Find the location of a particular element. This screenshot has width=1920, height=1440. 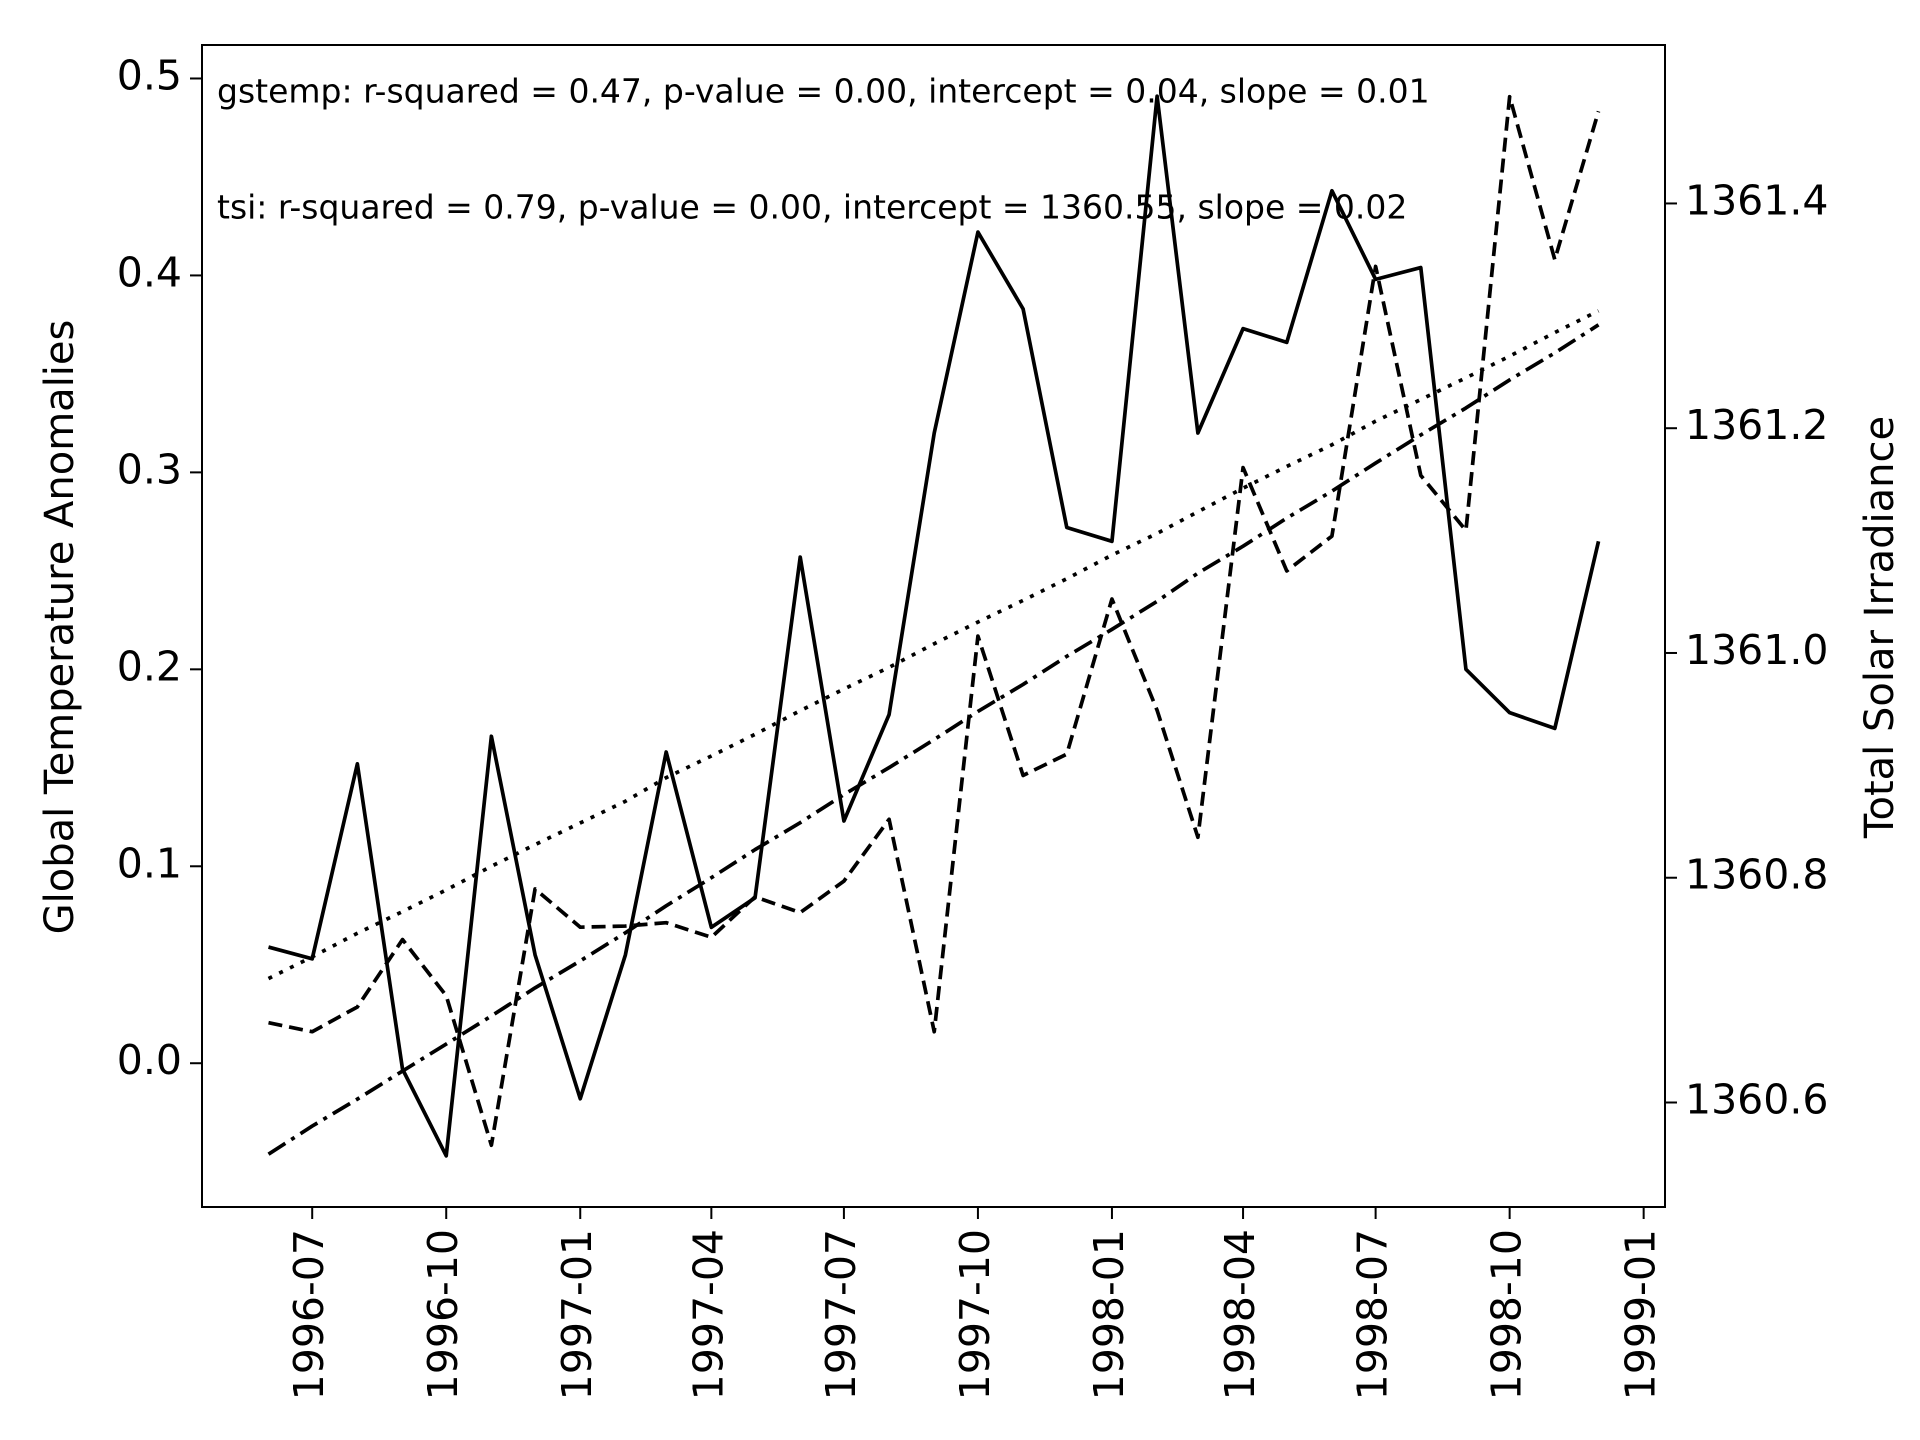

x-tick-label: 1998-01 is located at coordinates (1109, 1314).